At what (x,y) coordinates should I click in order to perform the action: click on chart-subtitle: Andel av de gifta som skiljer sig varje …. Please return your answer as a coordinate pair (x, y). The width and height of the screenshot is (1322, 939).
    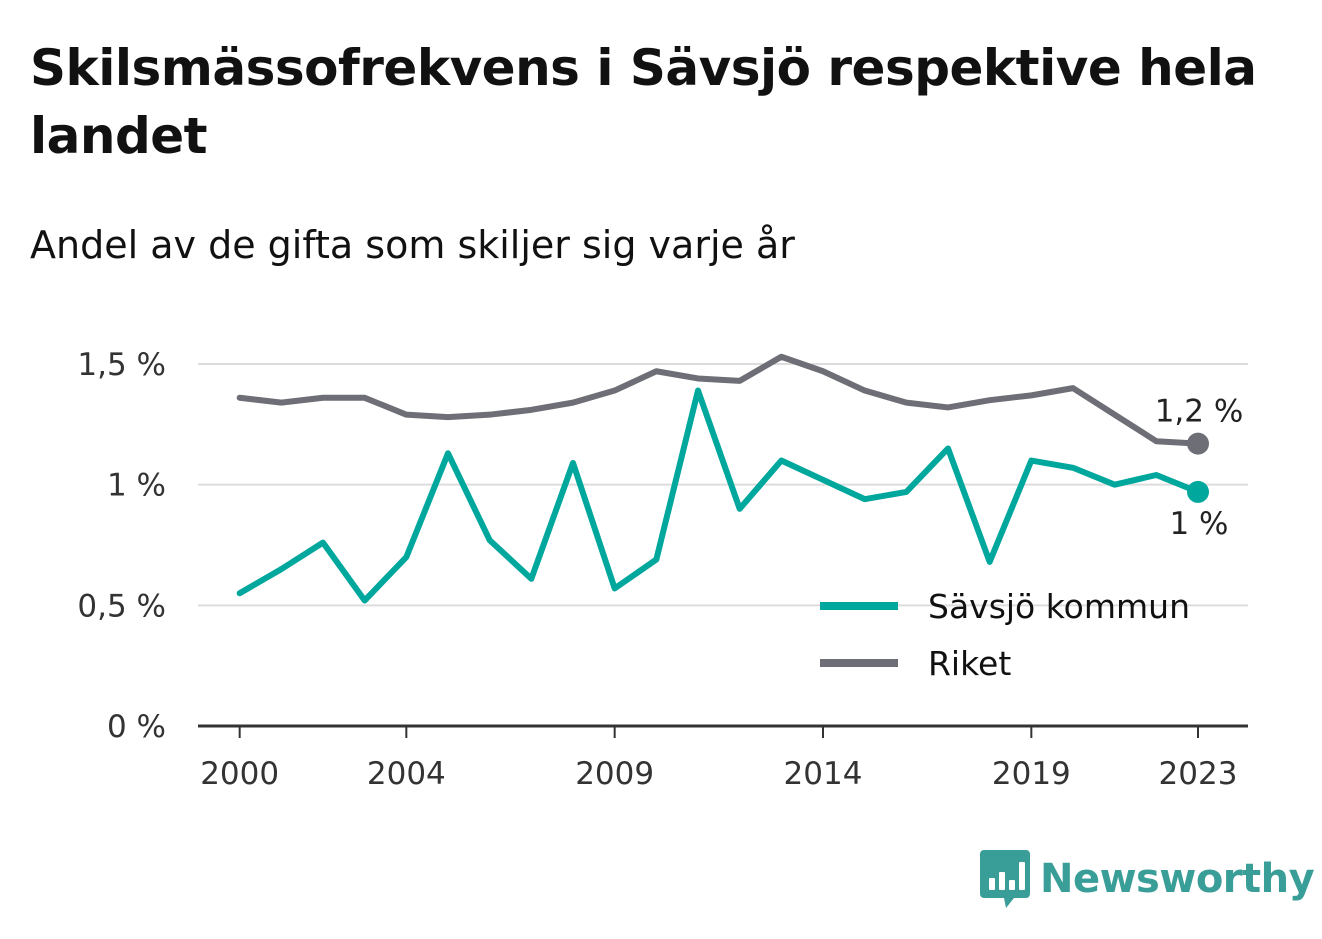
    Looking at the image, I should click on (412, 245).